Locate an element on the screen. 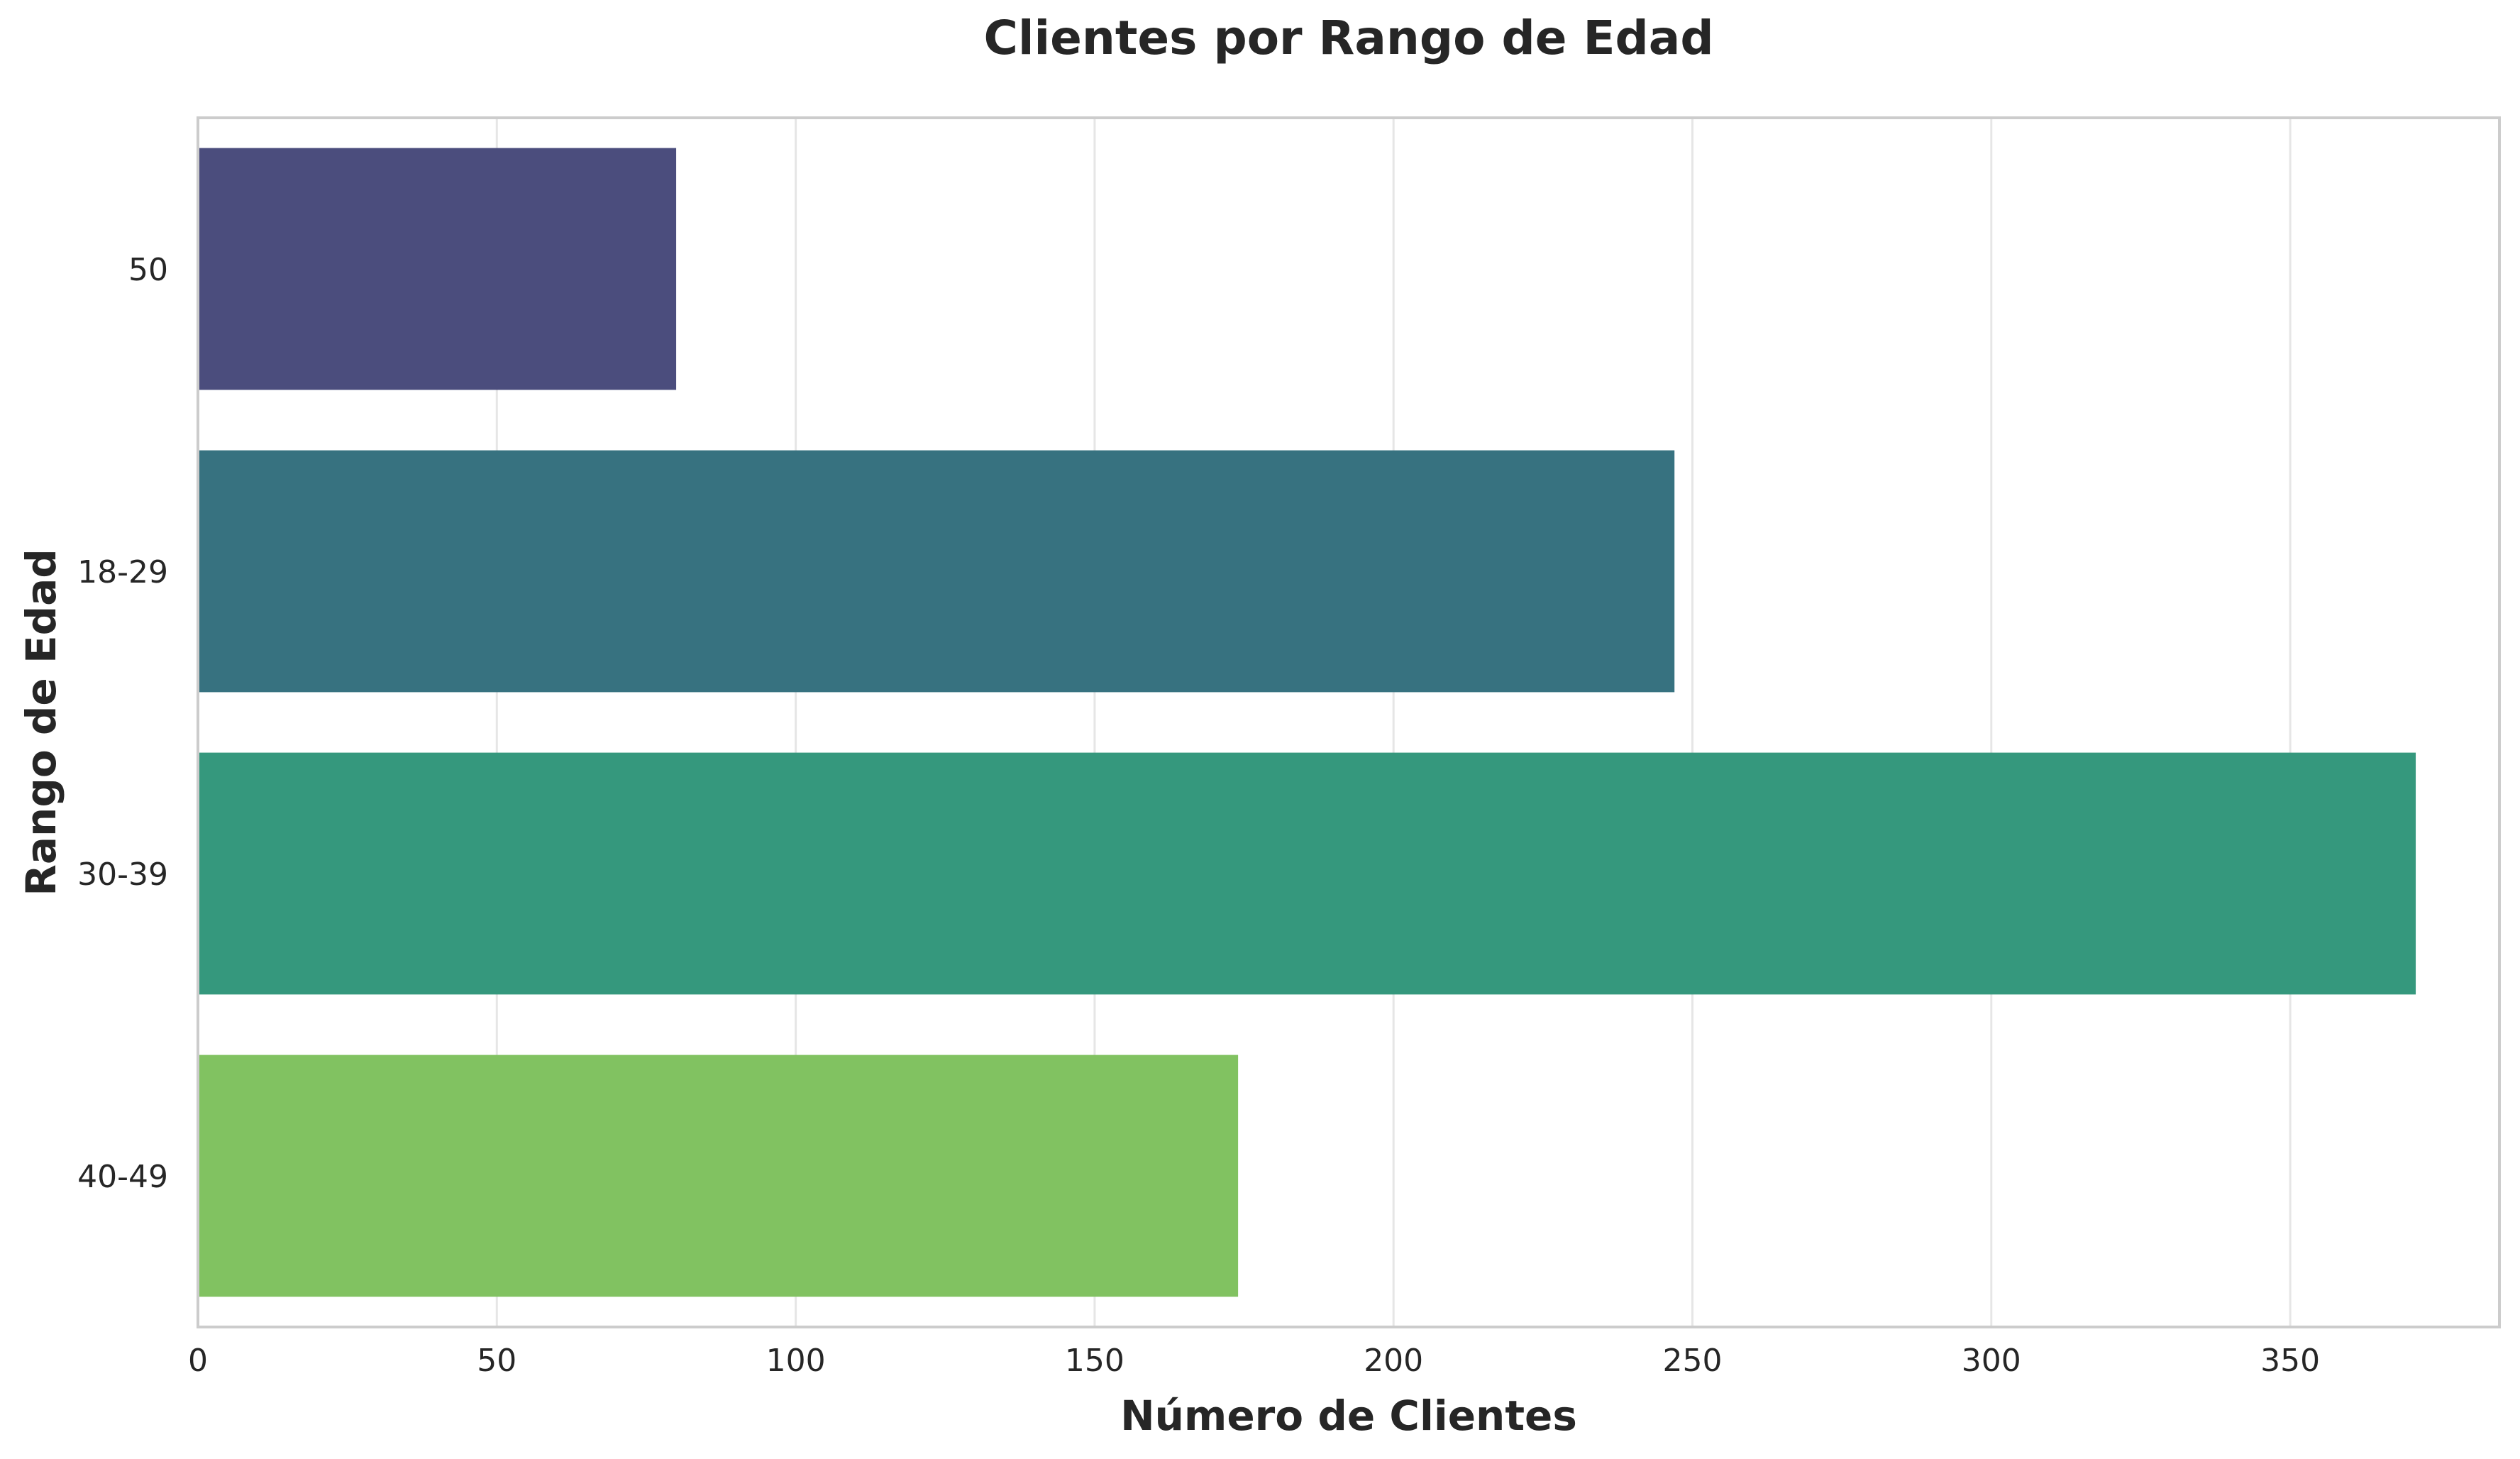  x-axis-label: Número de Clientes is located at coordinates (1348, 1416).